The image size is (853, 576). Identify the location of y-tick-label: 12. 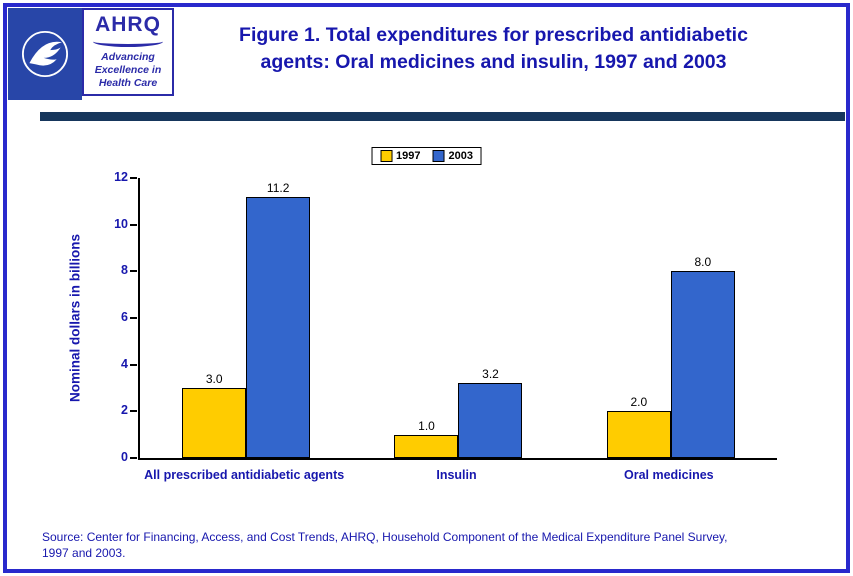
(121, 177).